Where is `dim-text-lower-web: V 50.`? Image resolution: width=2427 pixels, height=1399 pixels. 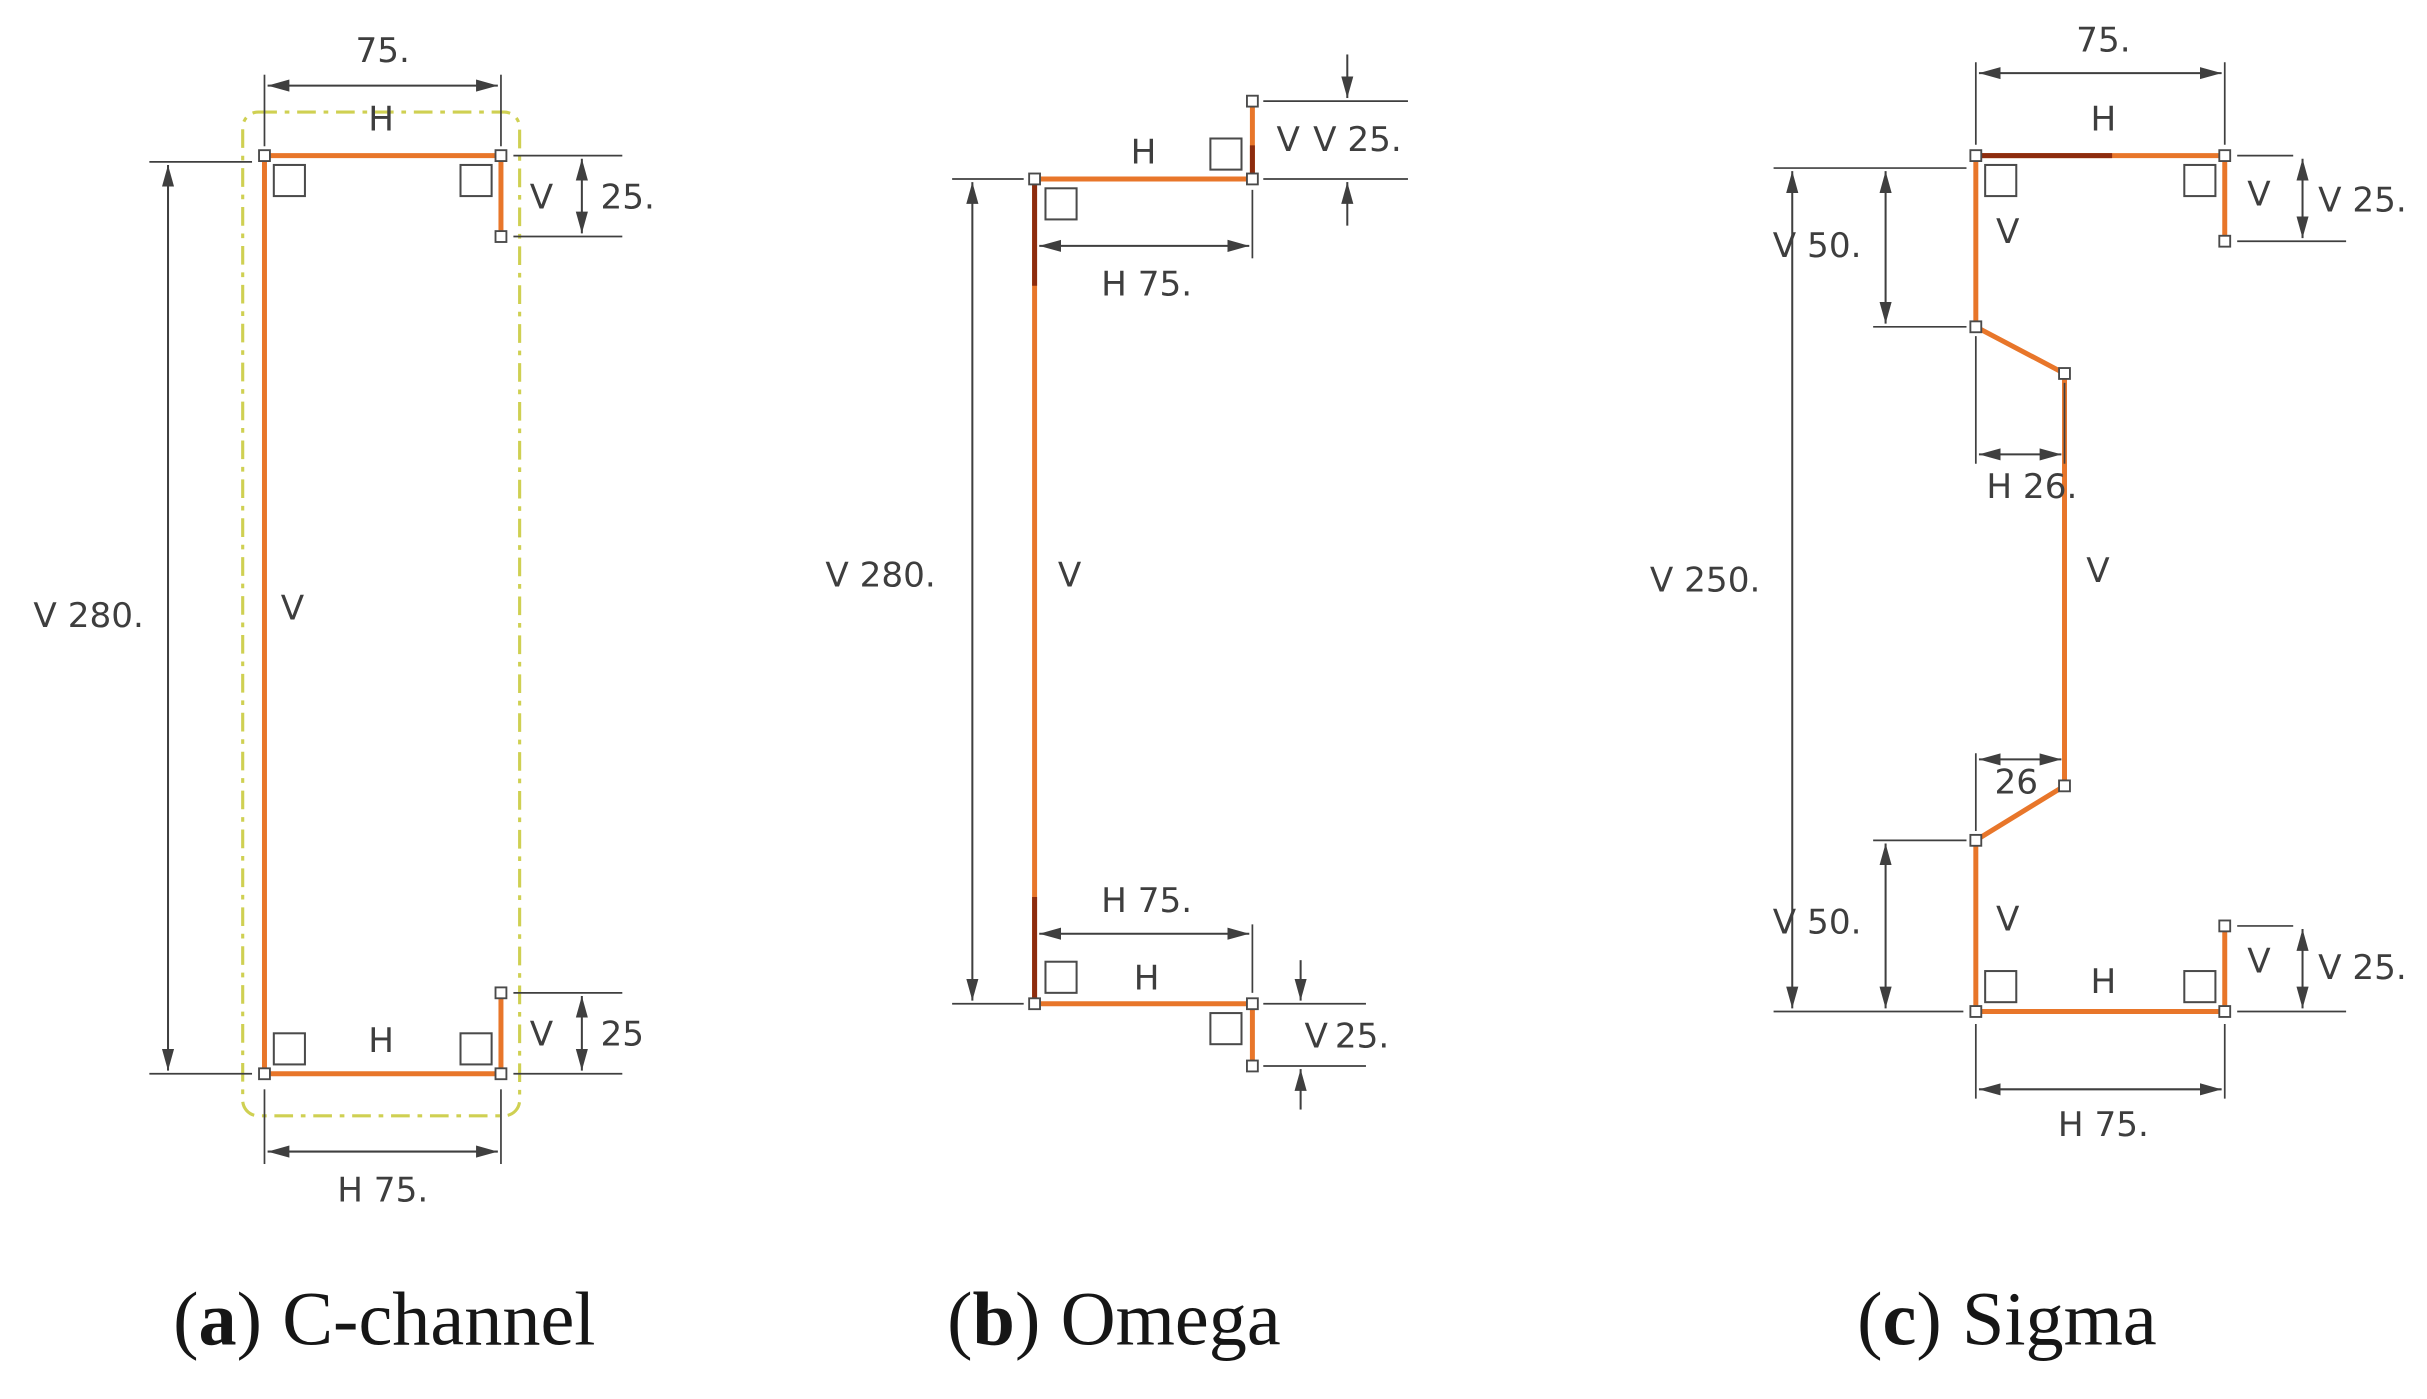 dim-text-lower-web: V 50. is located at coordinates (1817, 923).